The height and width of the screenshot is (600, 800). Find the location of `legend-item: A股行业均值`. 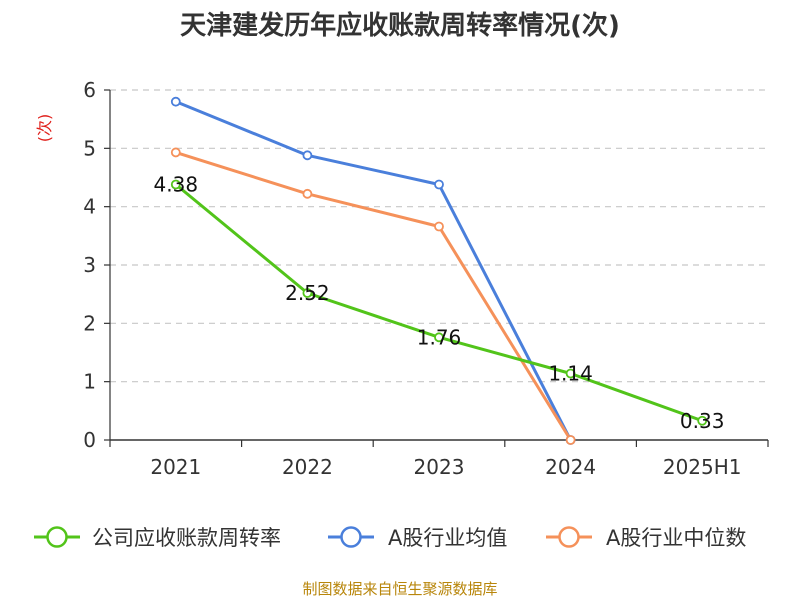

legend-item: A股行业均值 is located at coordinates (417, 538).